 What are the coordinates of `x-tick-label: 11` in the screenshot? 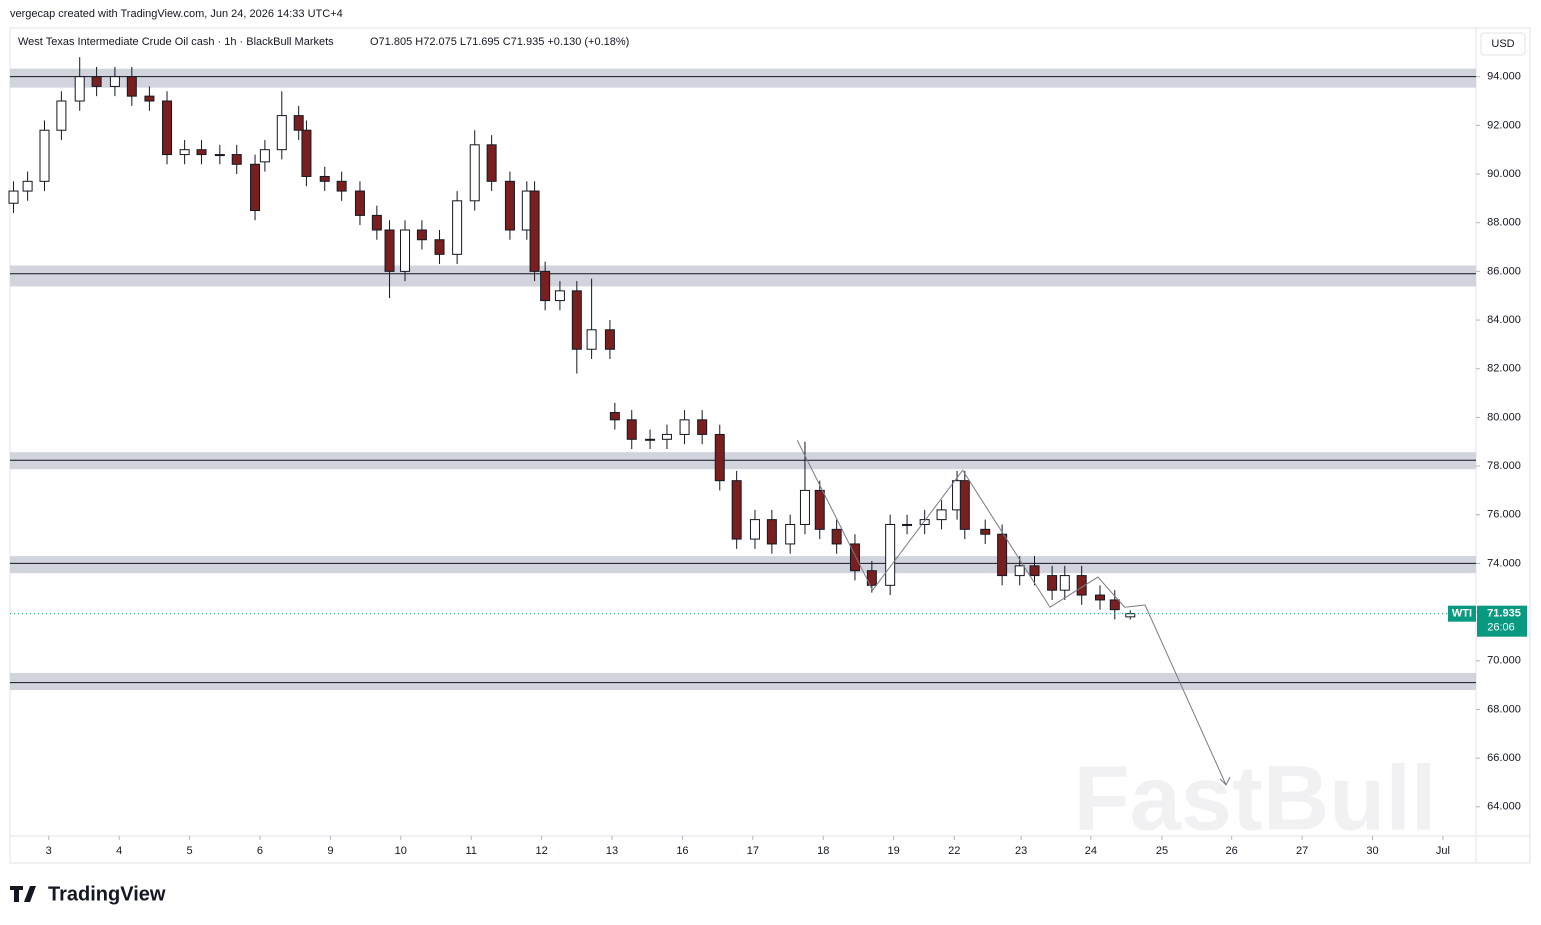 It's located at (470, 851).